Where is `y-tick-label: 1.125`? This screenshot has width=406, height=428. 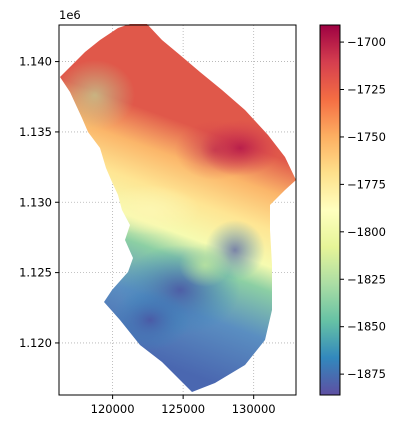
y-tick-label: 1.125 is located at coordinates (35, 273).